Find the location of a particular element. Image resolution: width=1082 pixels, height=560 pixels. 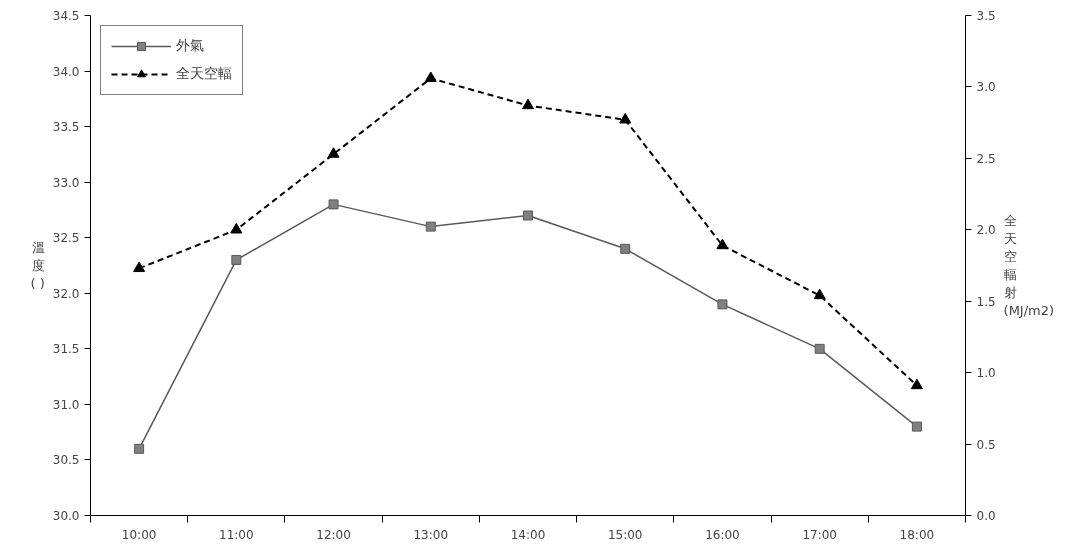

y-tick-label: 33.0 is located at coordinates (66, 182).